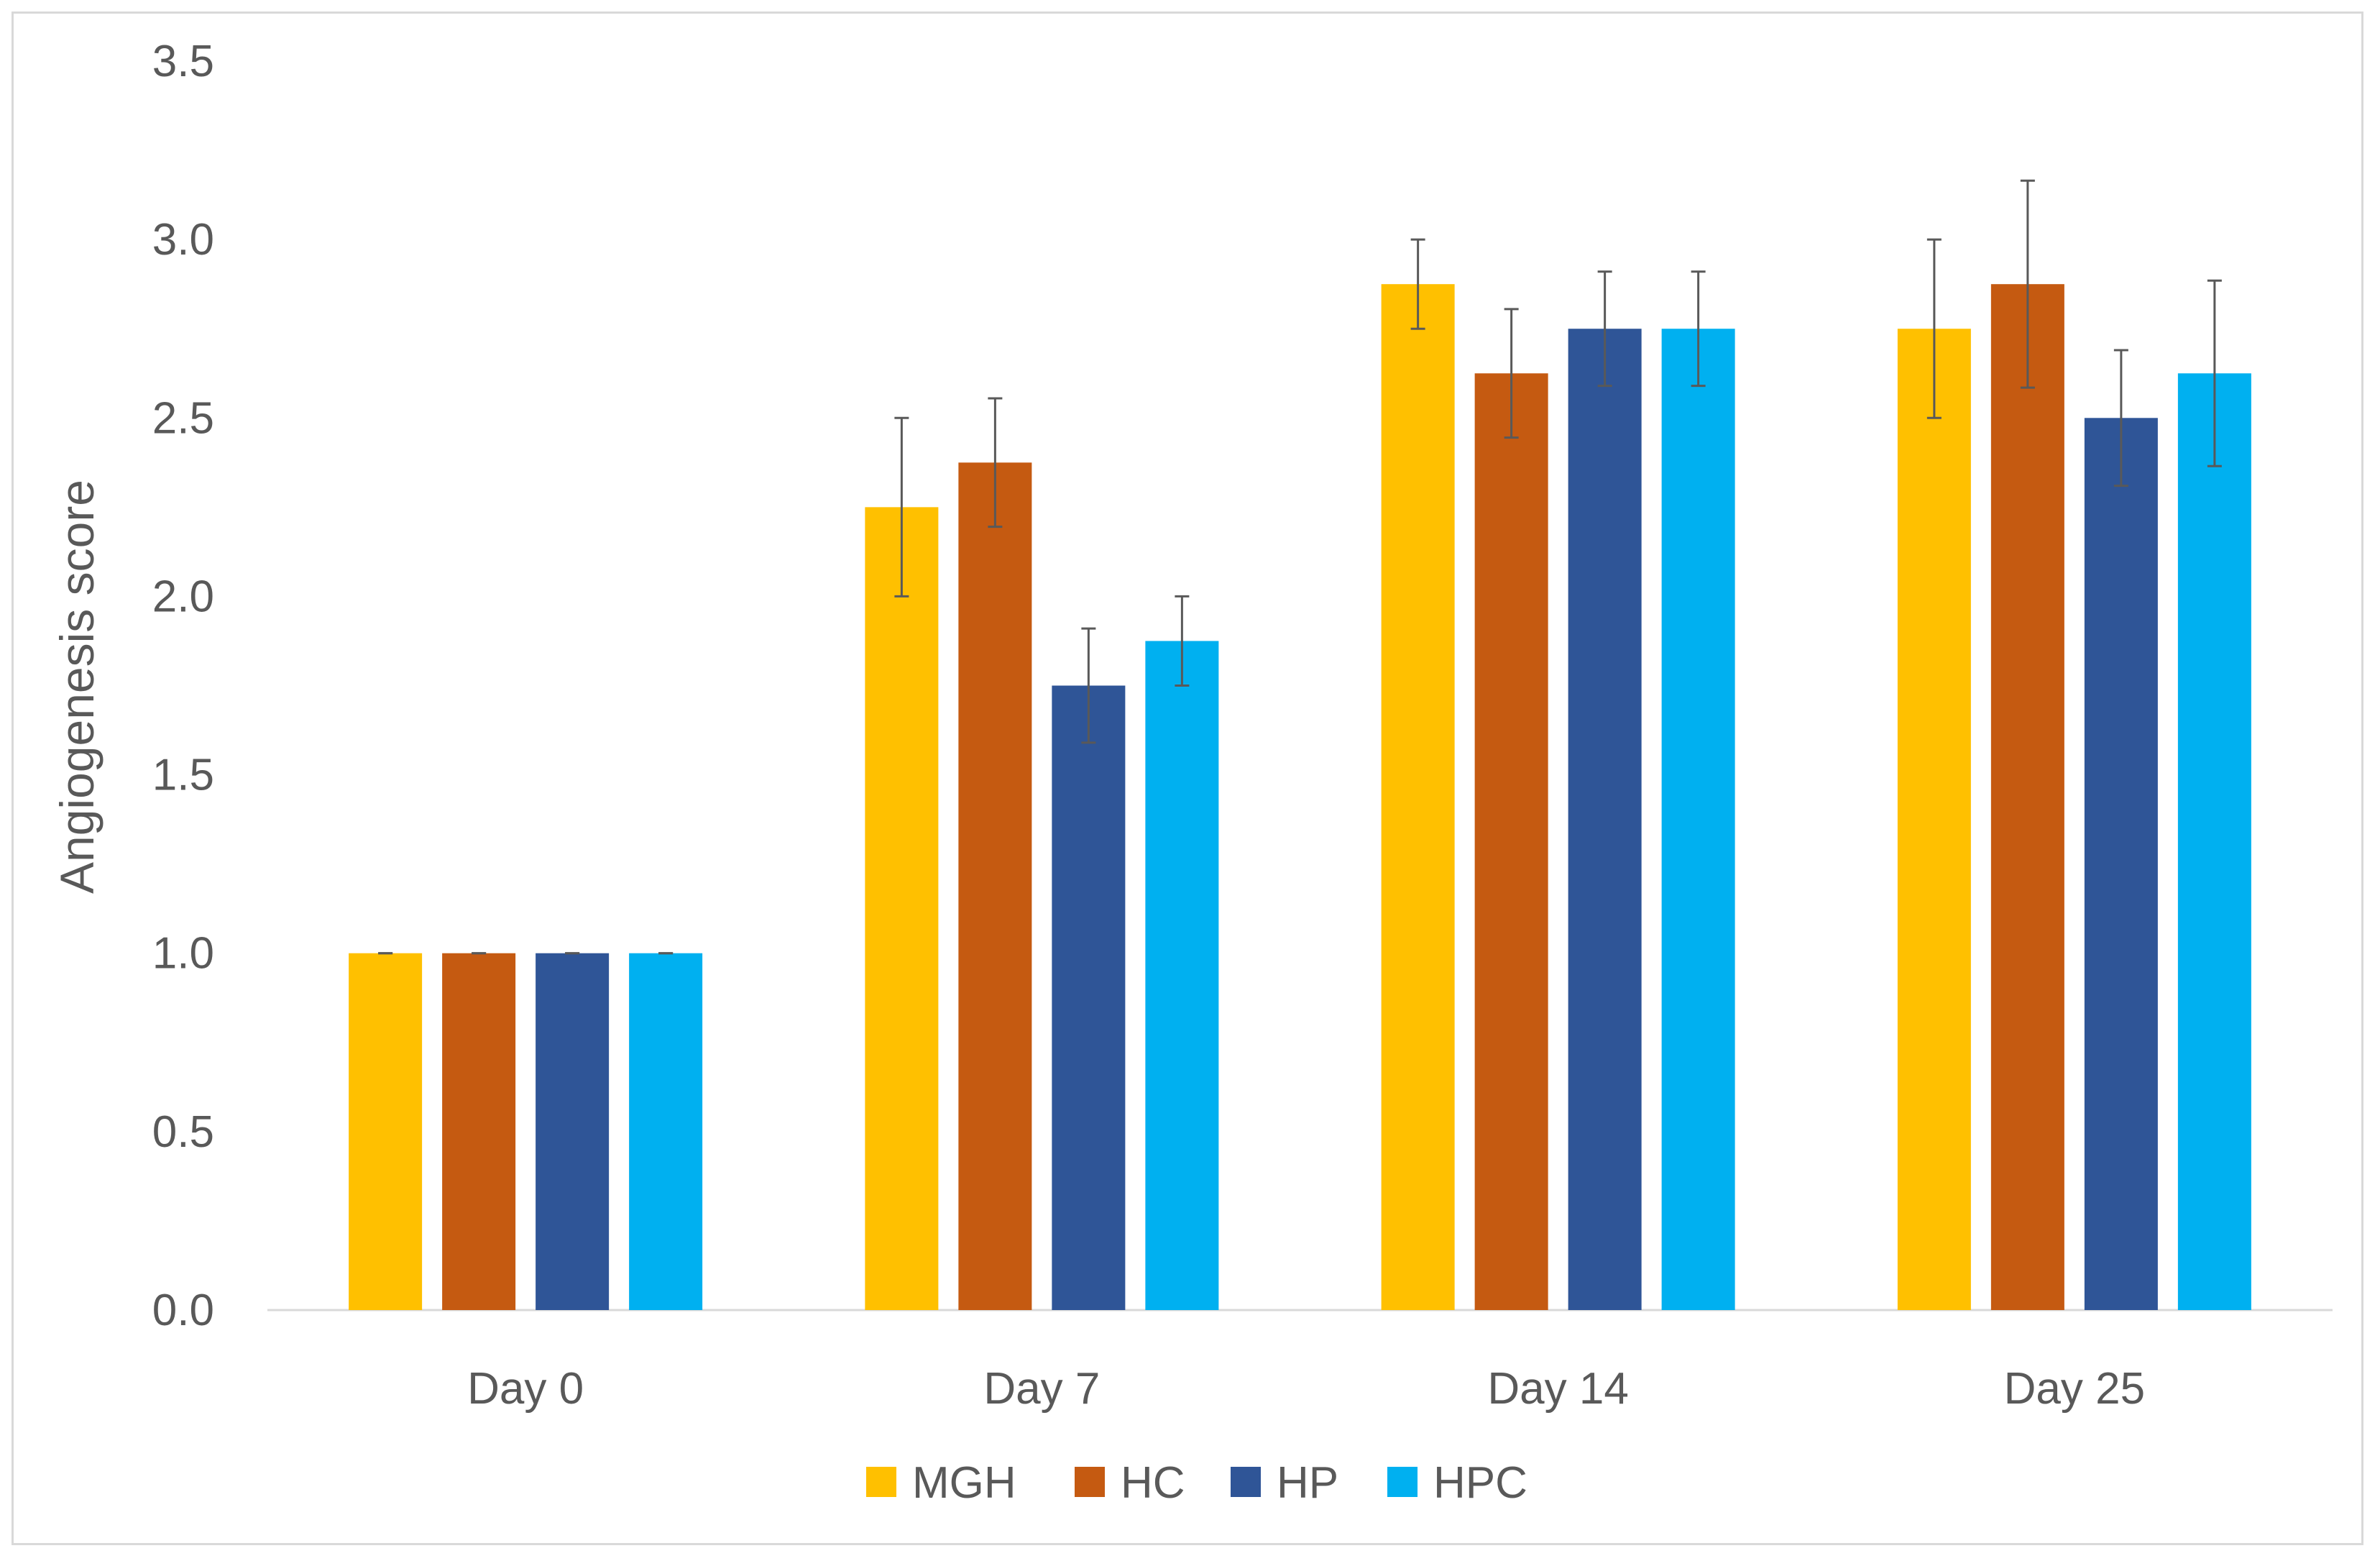 This screenshot has width=2380, height=1561. I want to click on x-category-label: Day 7, so click(1041, 1389).